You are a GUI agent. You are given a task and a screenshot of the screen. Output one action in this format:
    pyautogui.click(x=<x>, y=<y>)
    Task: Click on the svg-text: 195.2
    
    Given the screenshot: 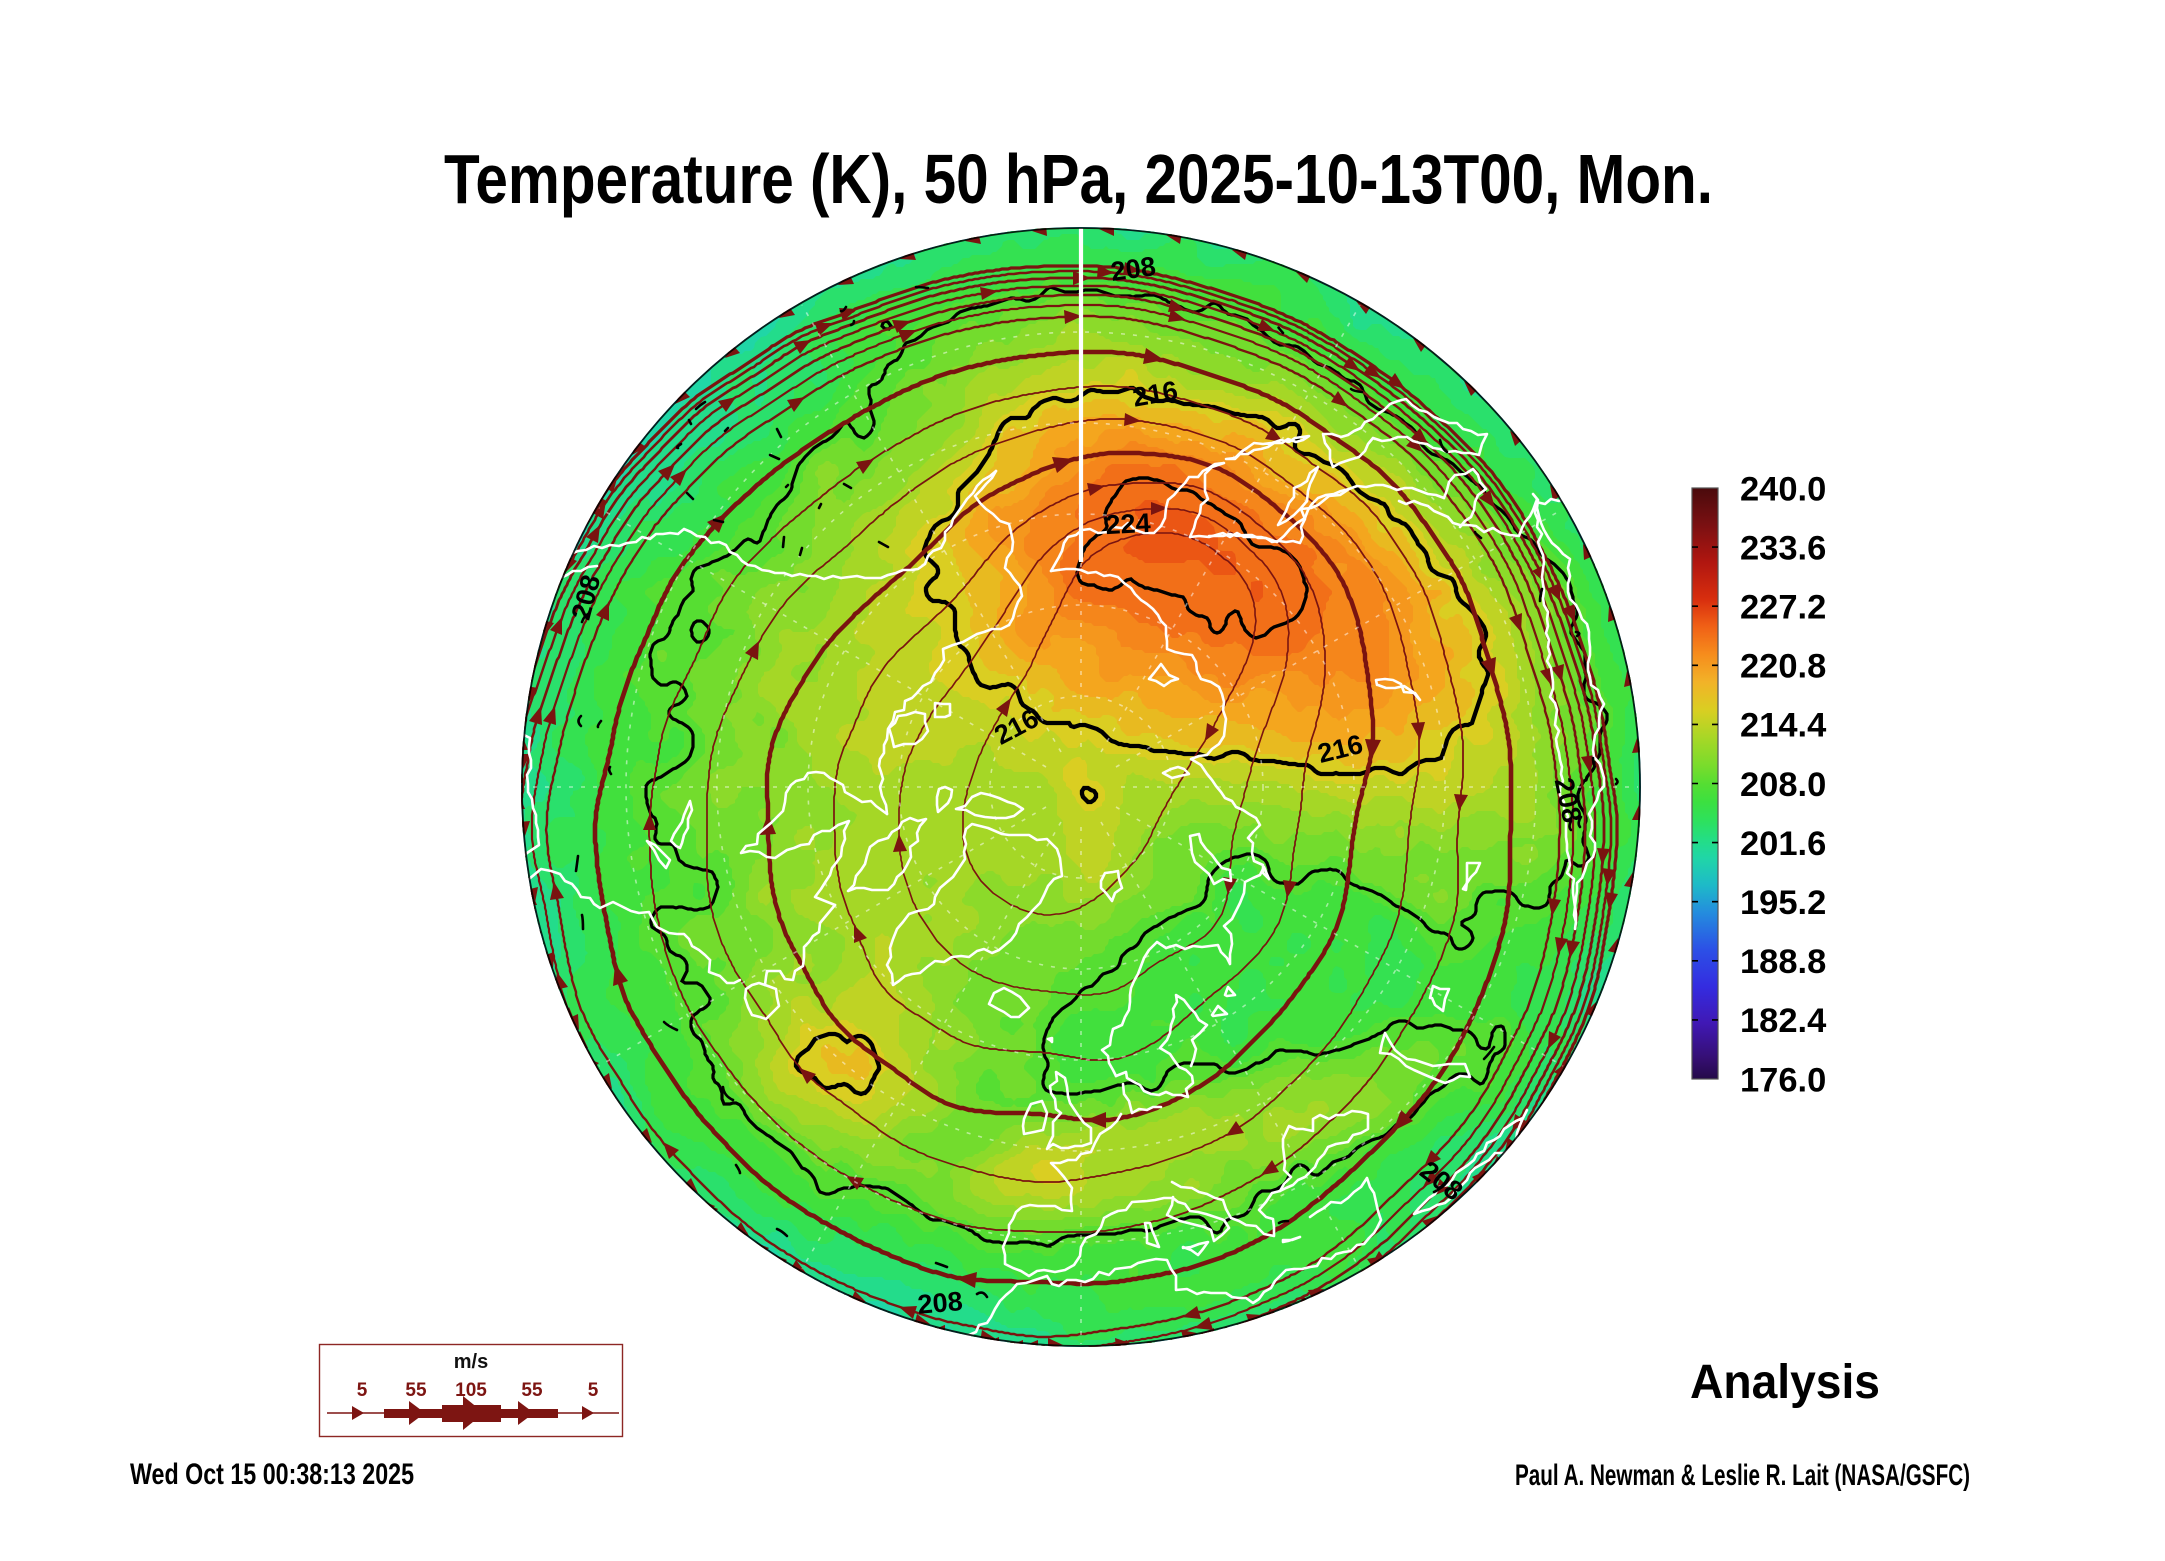 What is the action you would take?
    pyautogui.click(x=1783, y=903)
    